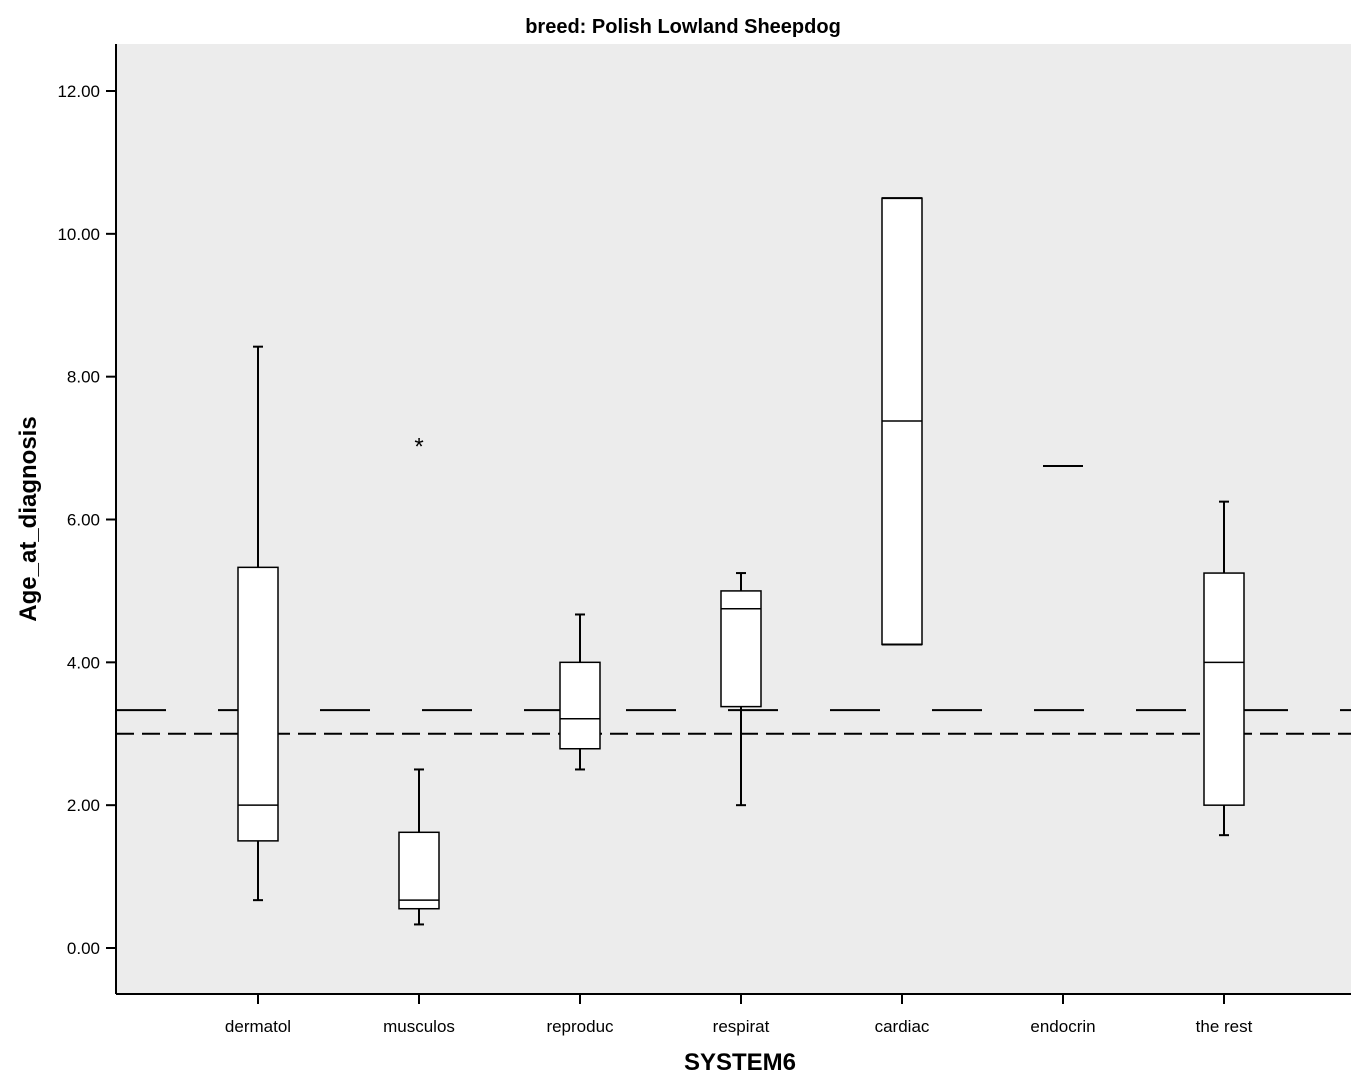 This screenshot has width=1351, height=1074. I want to click on boxplot-cardiac, so click(902, 421).